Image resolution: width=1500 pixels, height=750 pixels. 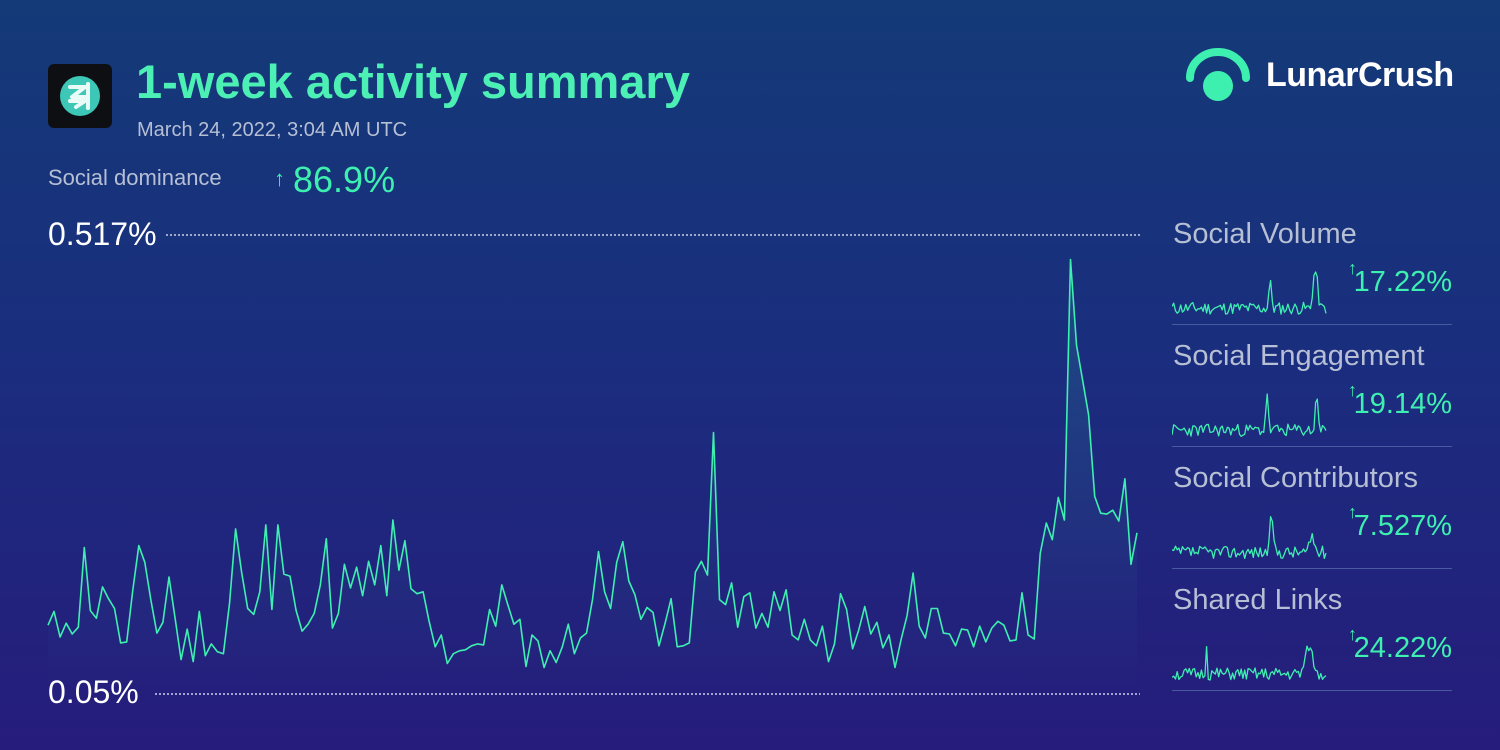 I want to click on metric-social-engagement: Social Engagement ↑ 19.14%, so click(x=1312, y=401).